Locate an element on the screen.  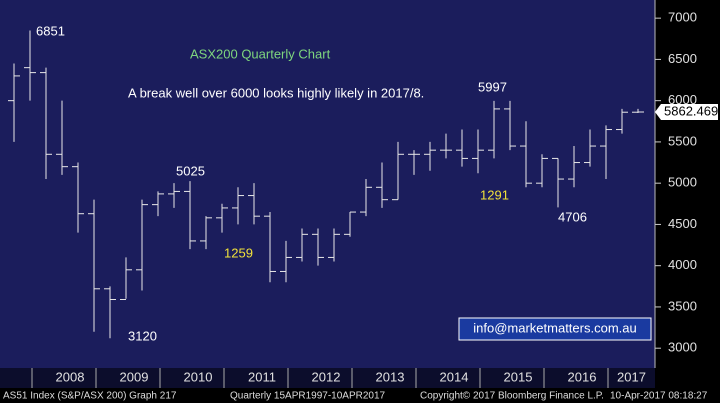
footer-text: Quarterly 15APR1997-10APR2017 is located at coordinates (308, 396).